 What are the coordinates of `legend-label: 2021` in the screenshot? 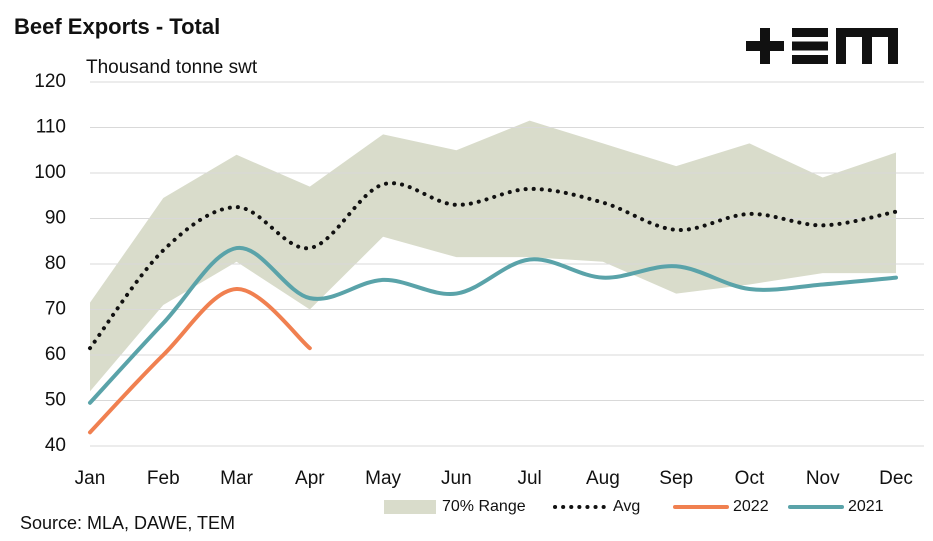 It's located at (866, 506).